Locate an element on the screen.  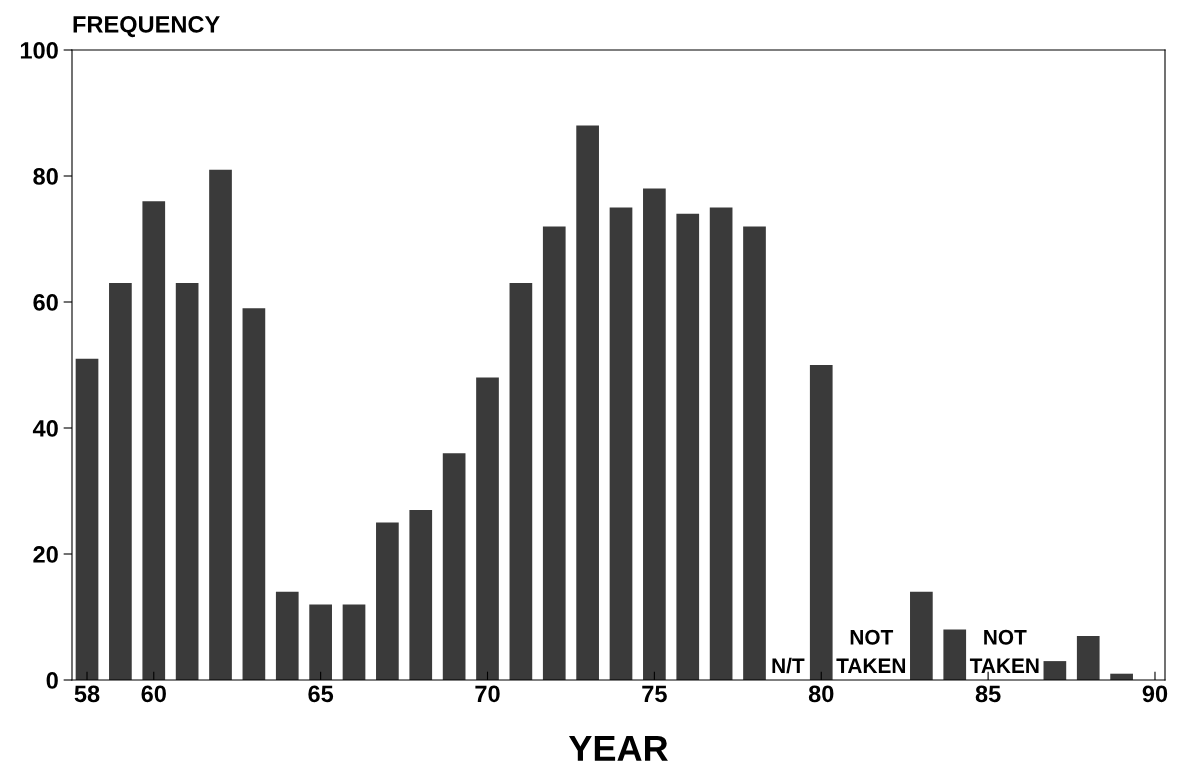
y-tick-label: 80 is located at coordinates (45, 176).